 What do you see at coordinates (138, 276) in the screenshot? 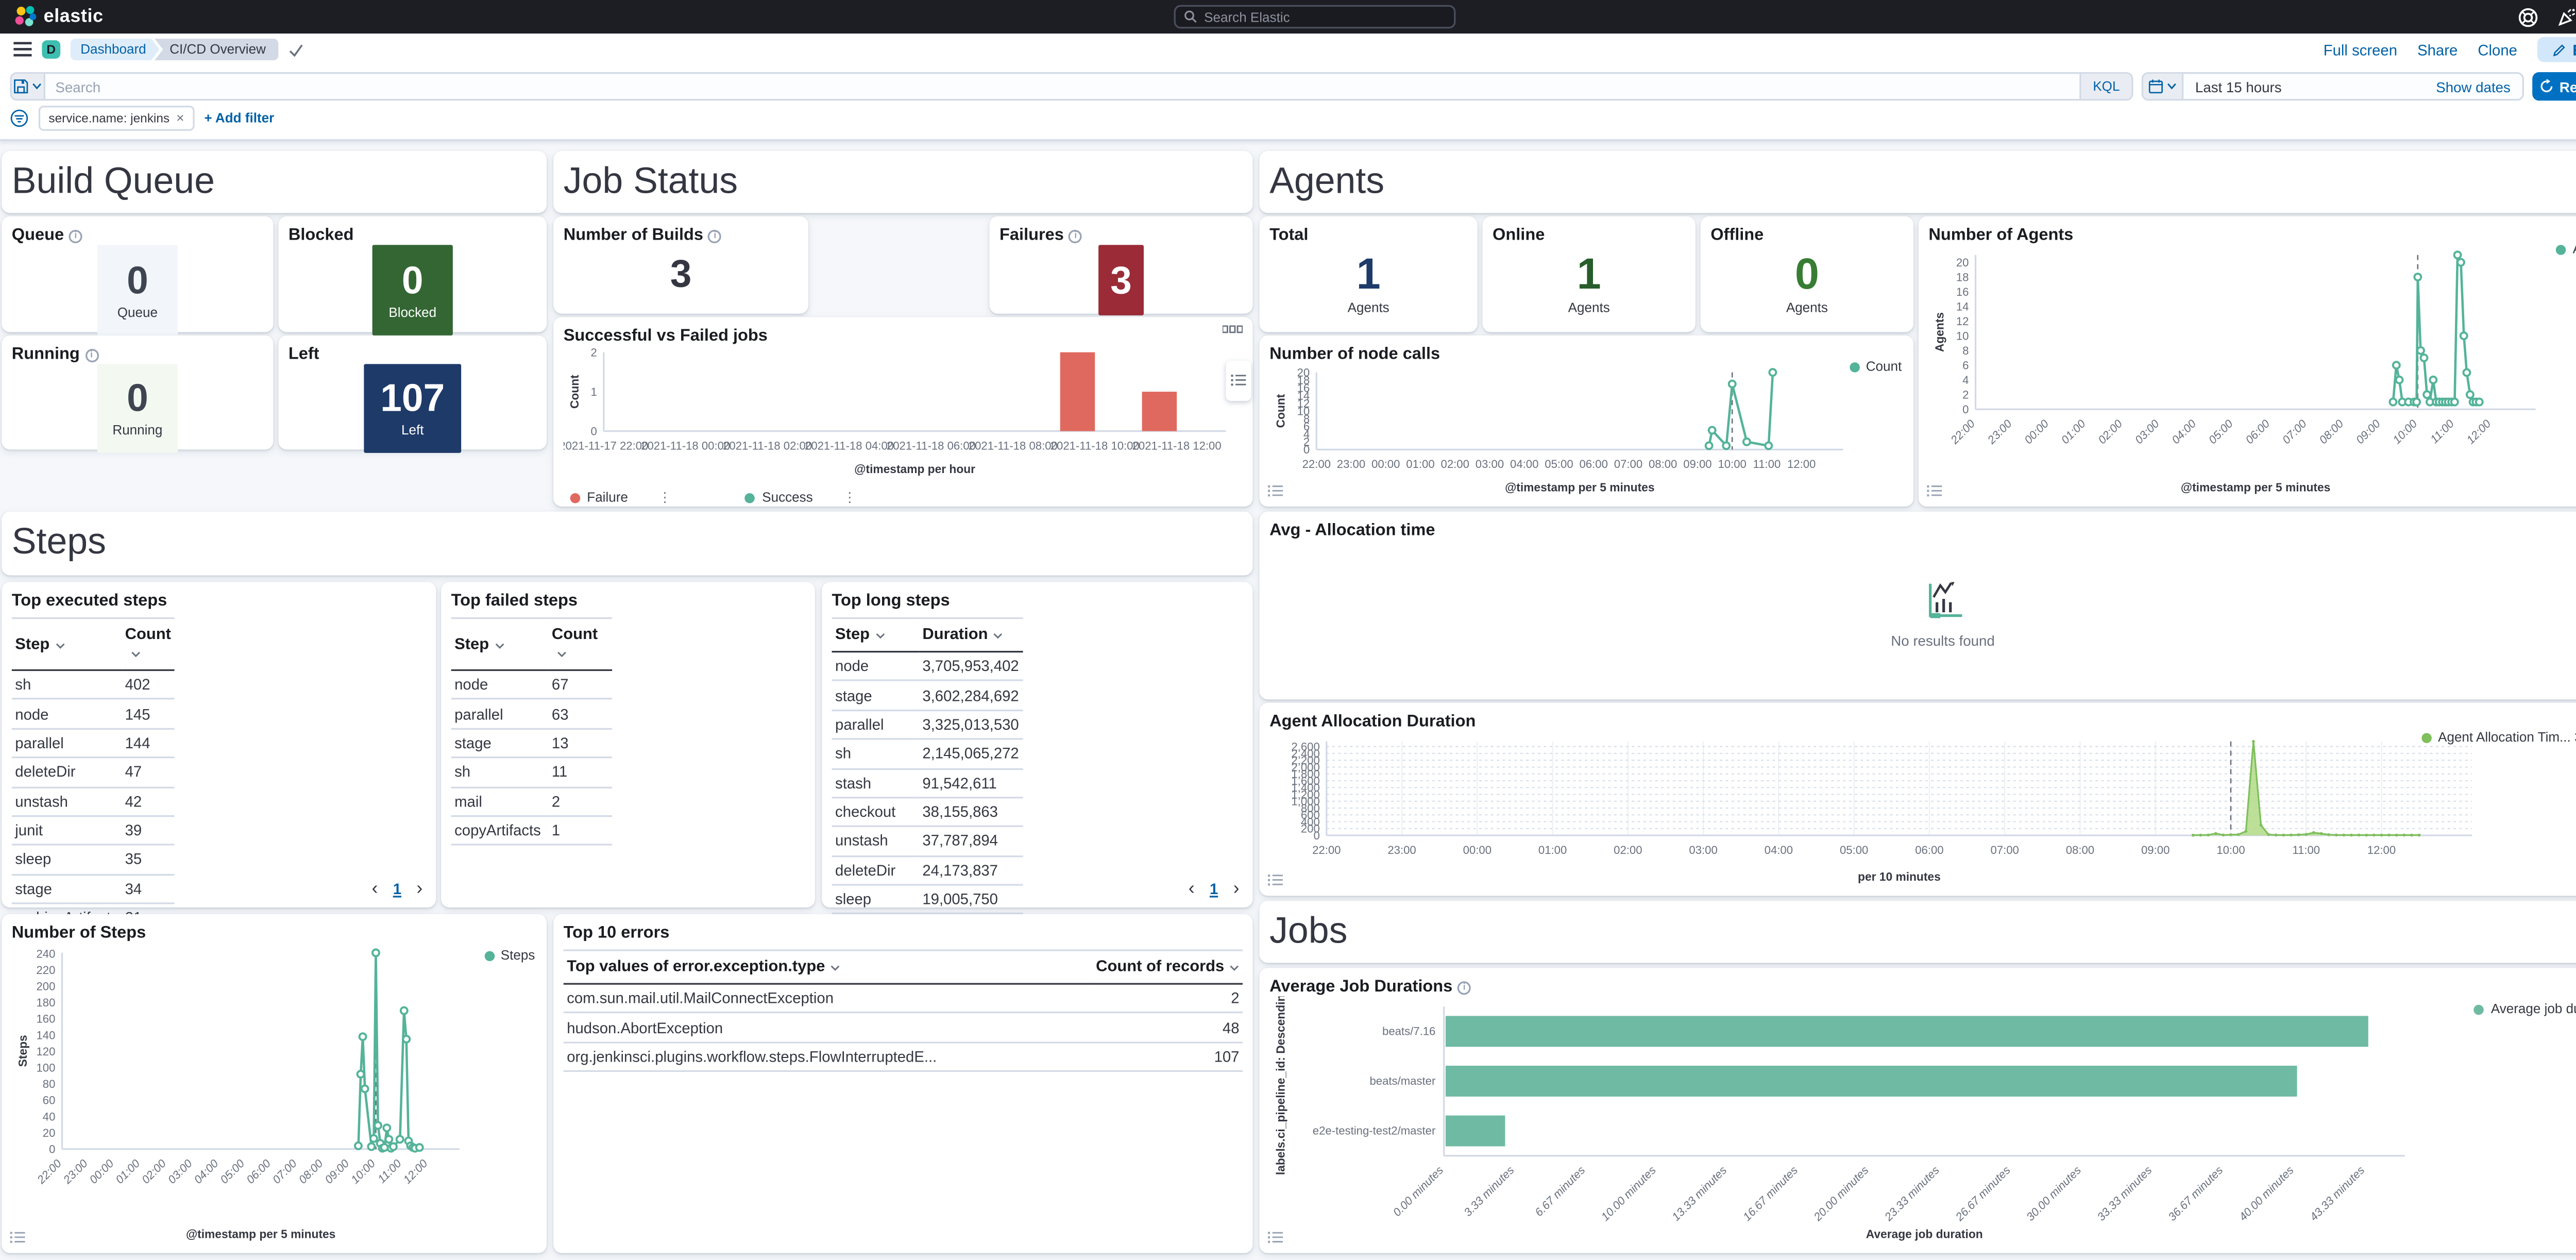
I see `queue-metric-panel: Queue 0 Queue` at bounding box center [138, 276].